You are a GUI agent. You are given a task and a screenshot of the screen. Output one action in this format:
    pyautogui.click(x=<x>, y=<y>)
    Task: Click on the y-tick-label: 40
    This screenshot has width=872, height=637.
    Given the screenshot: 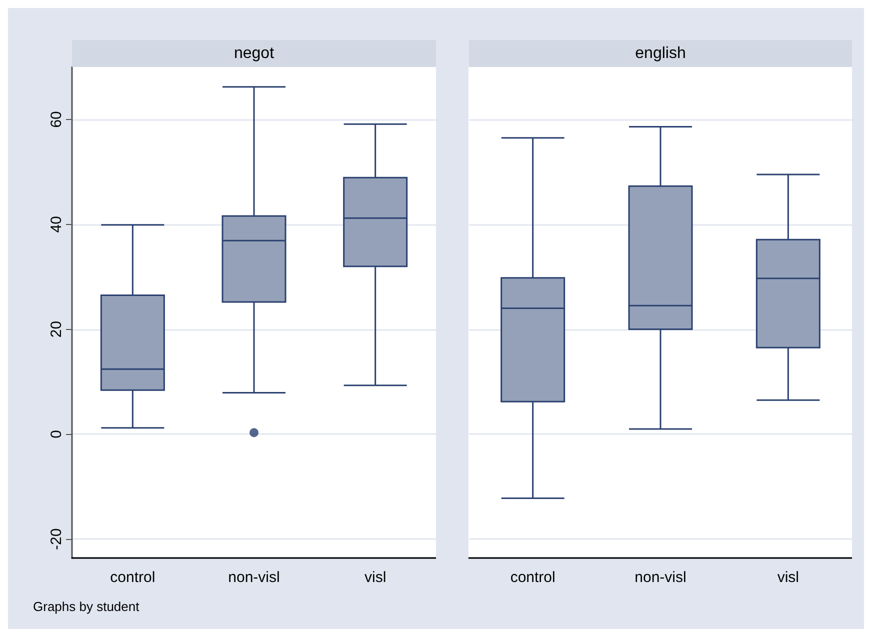 What is the action you would take?
    pyautogui.click(x=56, y=224)
    